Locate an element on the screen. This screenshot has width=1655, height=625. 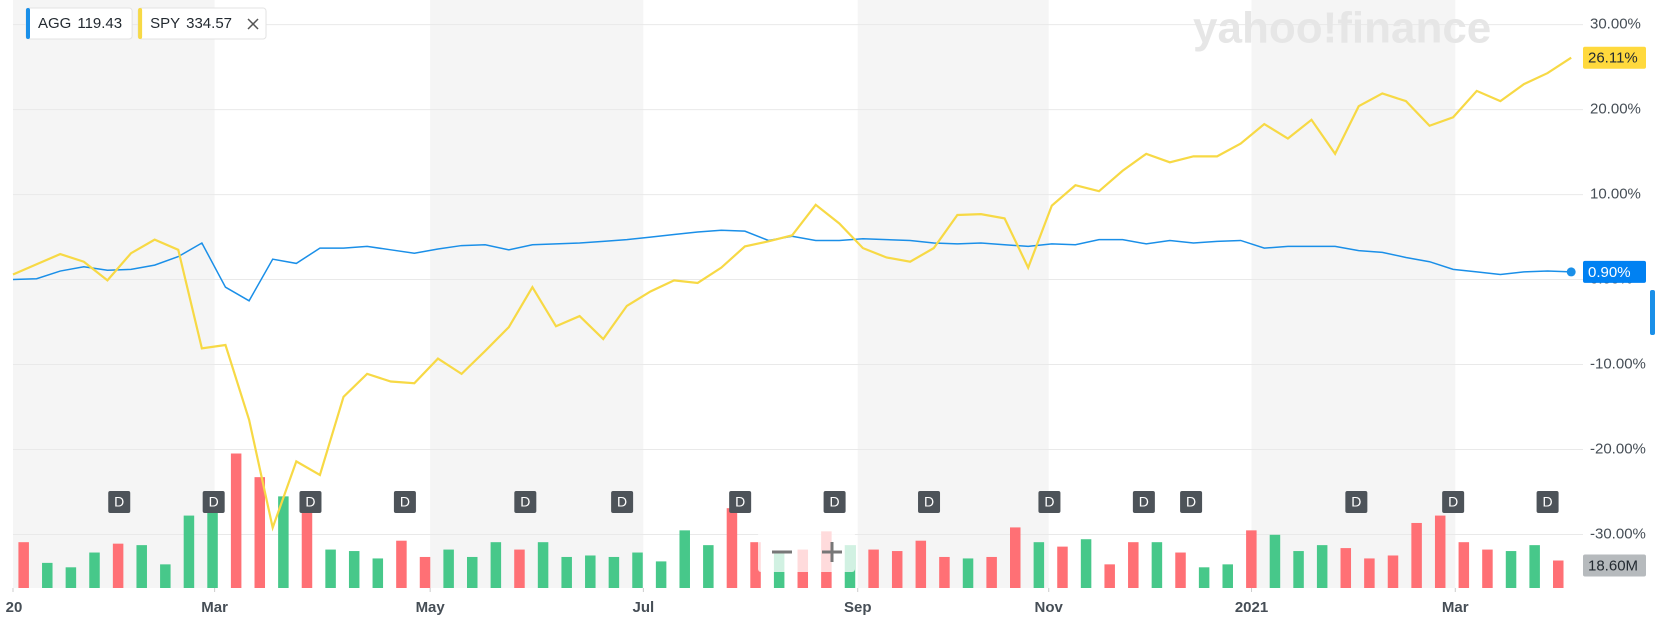
watermark: yahoo!finance is located at coordinates (1342, 28).